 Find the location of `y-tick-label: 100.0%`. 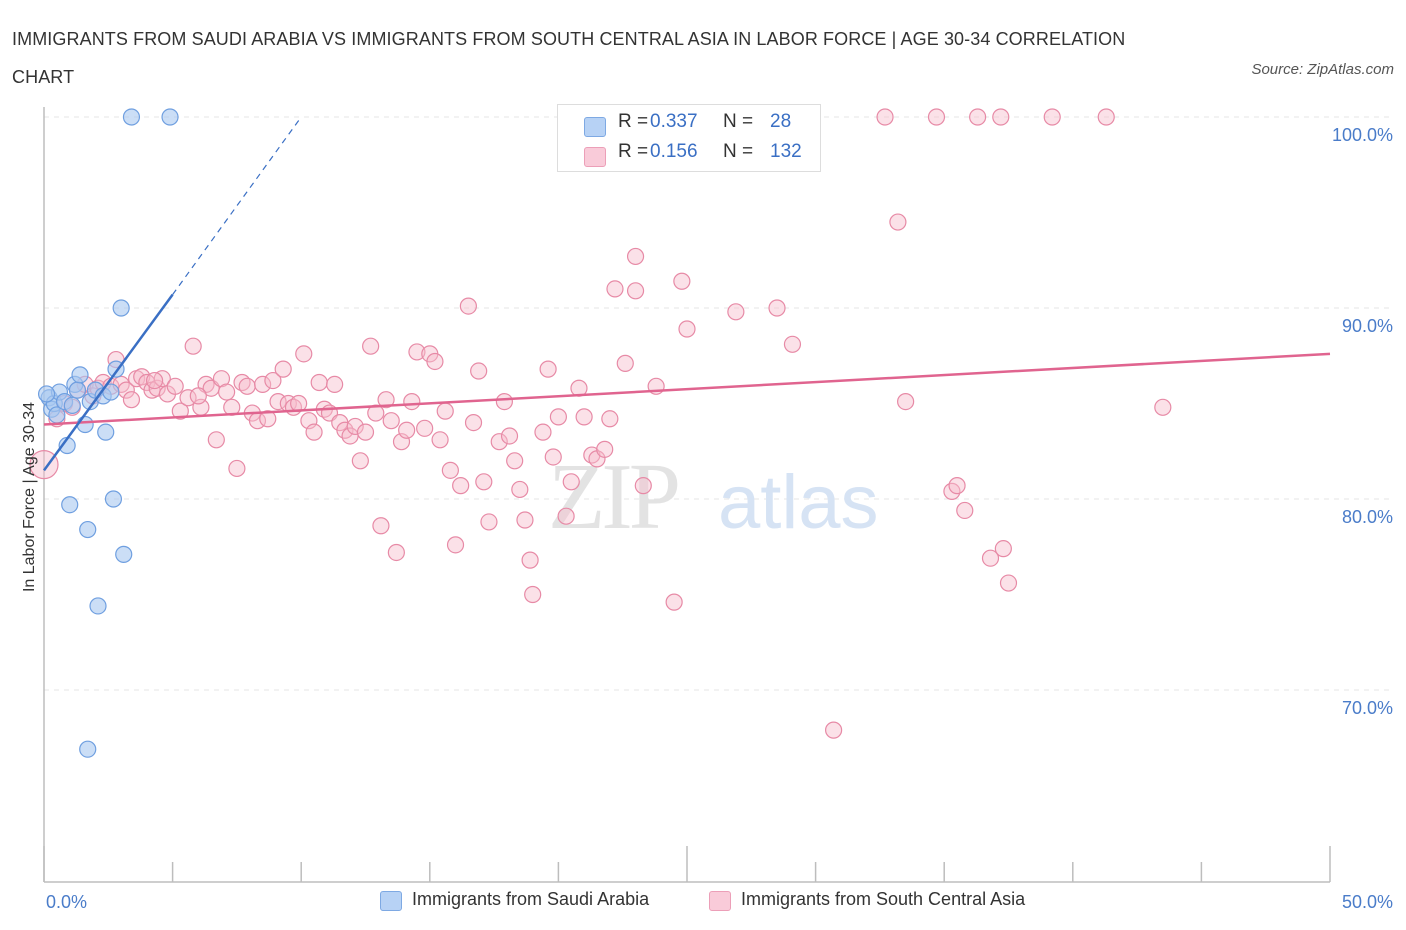

y-tick-label: 100.0% is located at coordinates (1362, 135).